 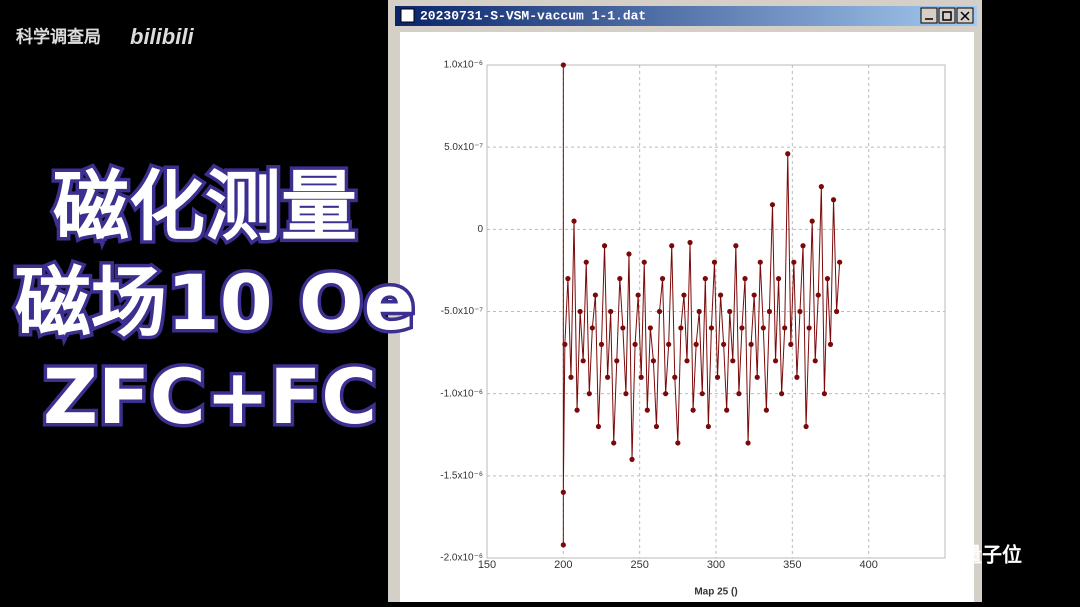 What do you see at coordinates (639, 565) in the screenshot?
I see `x-tick-label: 250` at bounding box center [639, 565].